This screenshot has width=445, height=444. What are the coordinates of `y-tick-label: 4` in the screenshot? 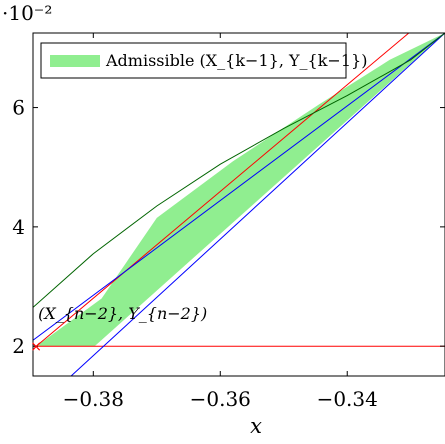 It's located at (18, 227).